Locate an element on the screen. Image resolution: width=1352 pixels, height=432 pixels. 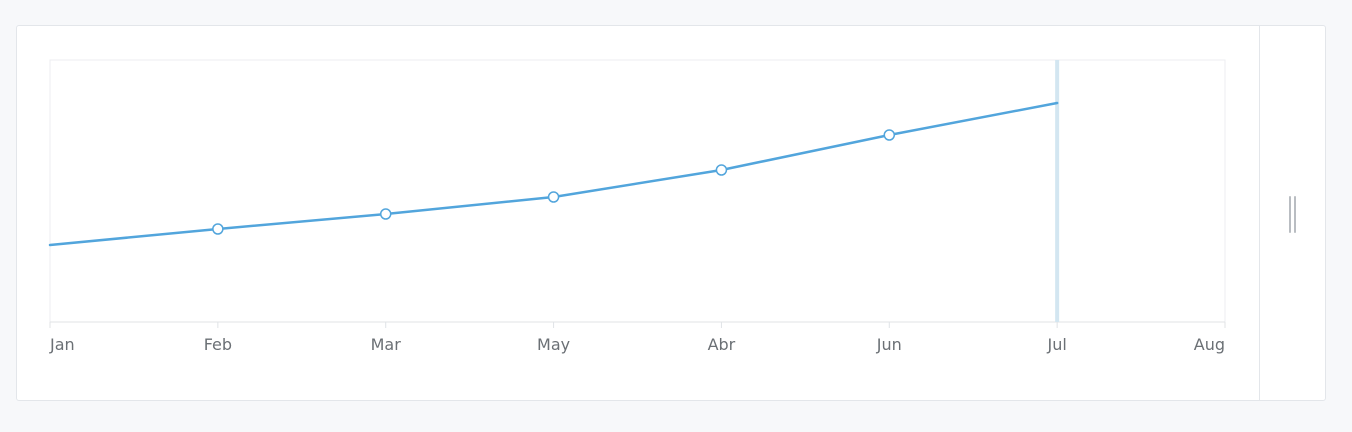
x-tick-label: Jul is located at coordinates (1056, 344).